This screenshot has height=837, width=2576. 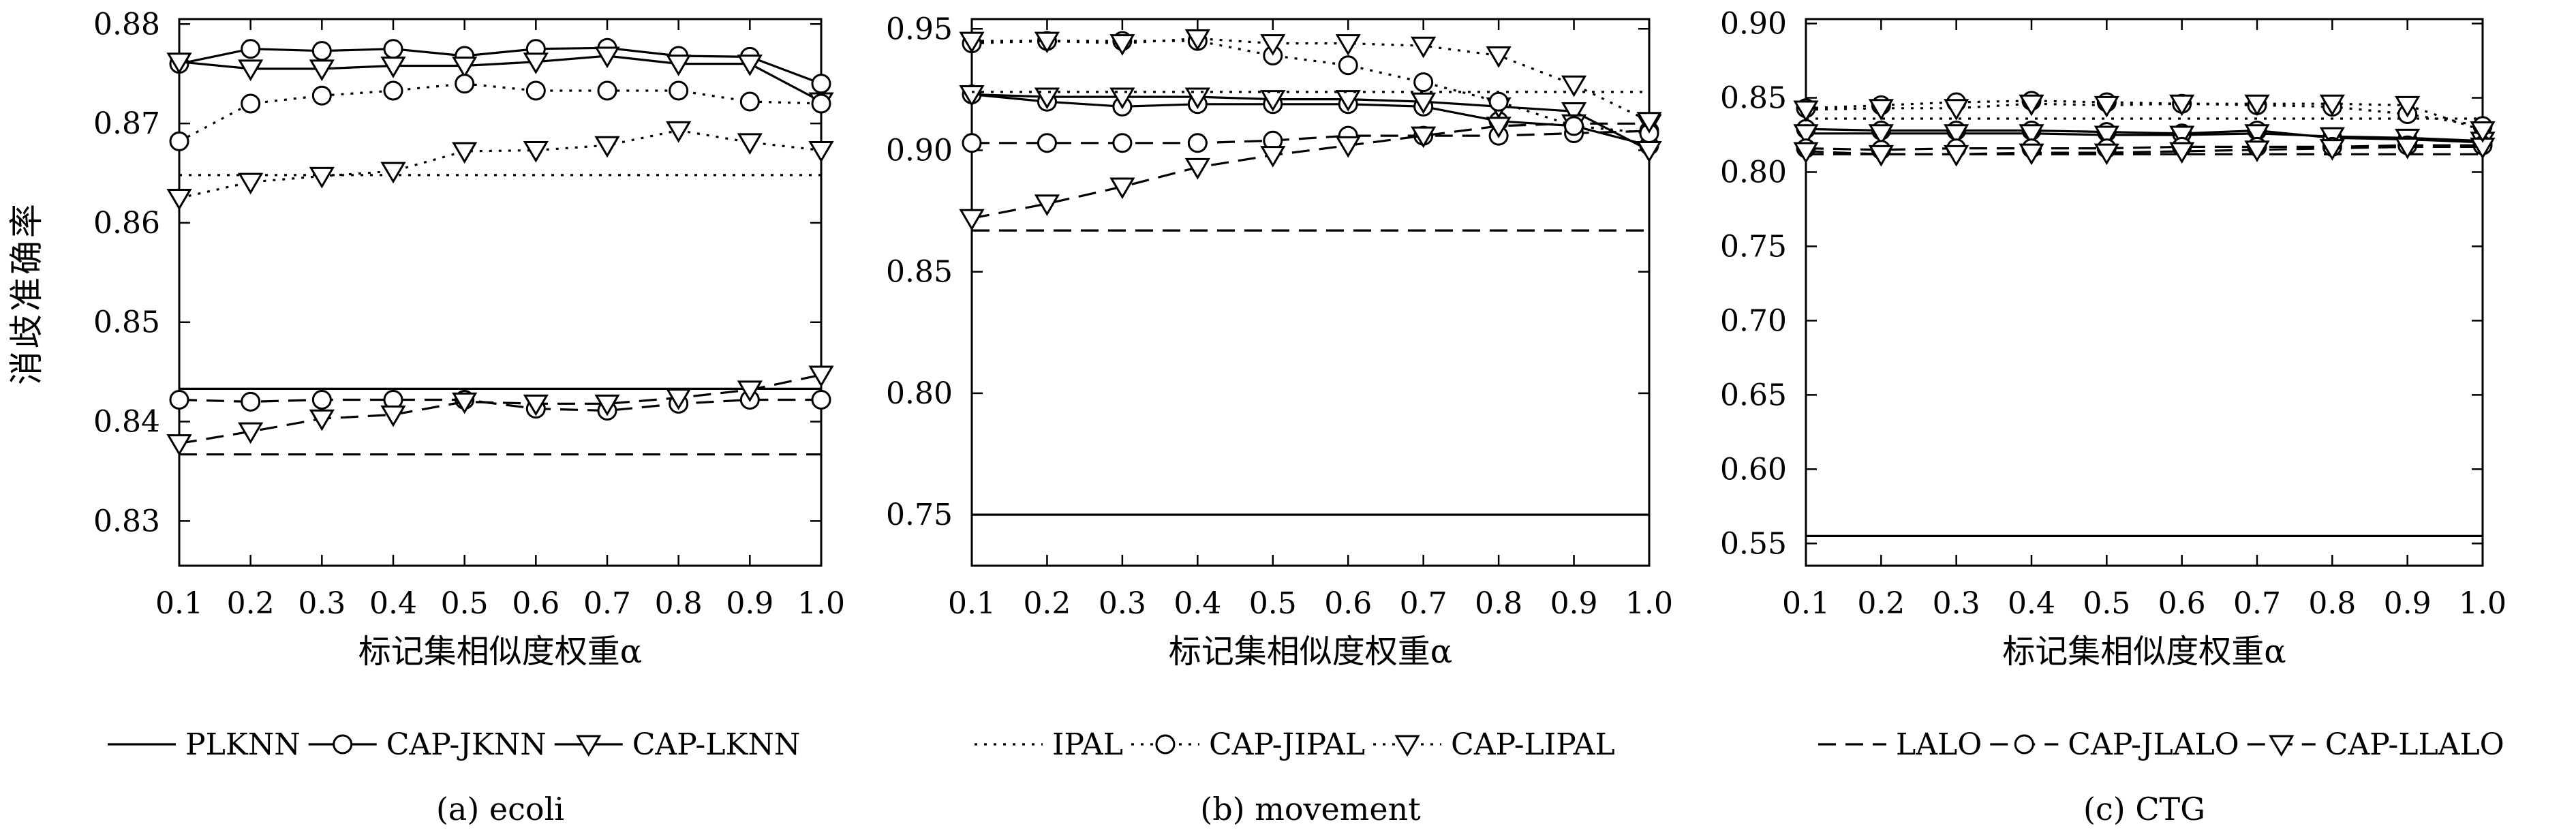 I want to click on y-tick-label: 0.60, so click(x=1753, y=469).